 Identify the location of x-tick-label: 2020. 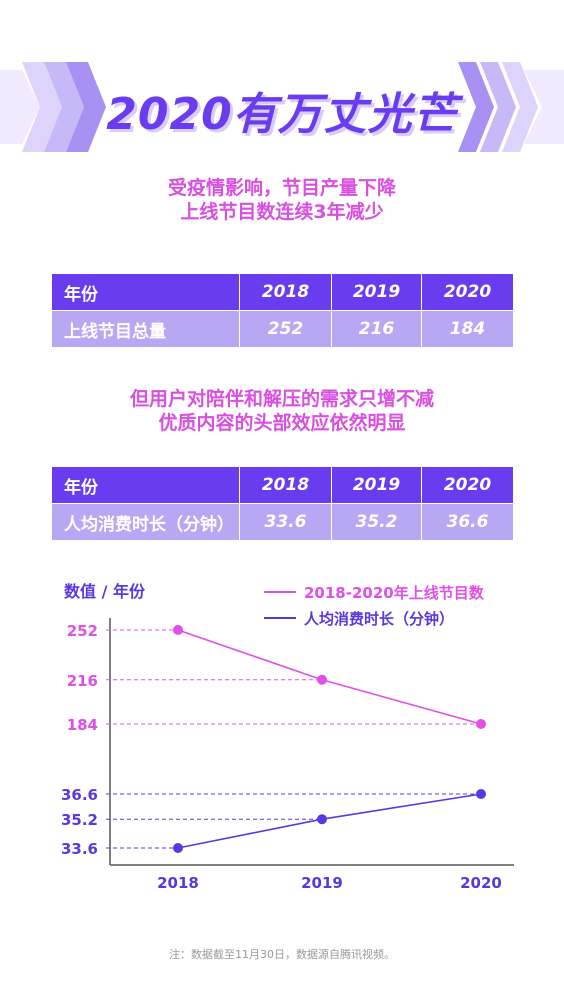
(481, 883).